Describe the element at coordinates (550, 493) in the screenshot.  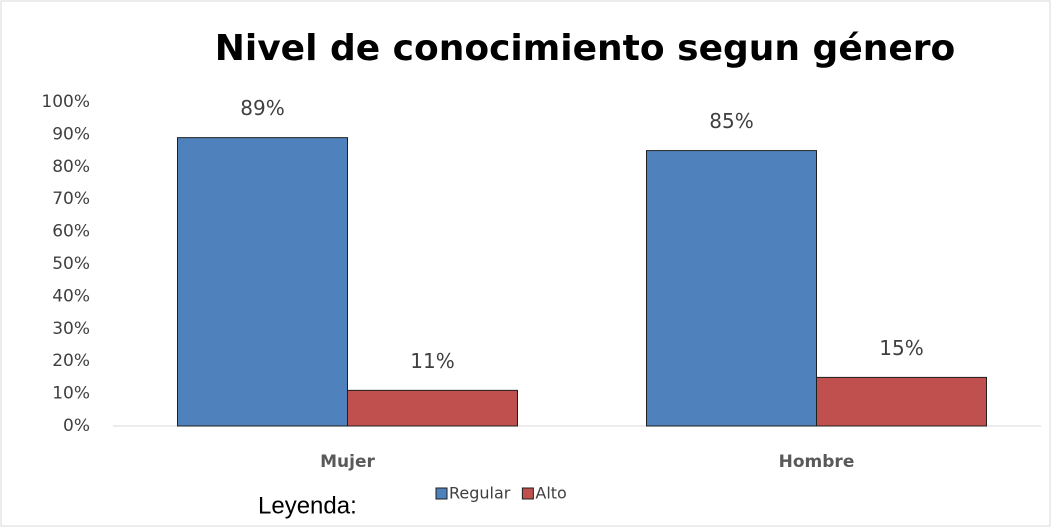
I see `legend-label: Alto` at that location.